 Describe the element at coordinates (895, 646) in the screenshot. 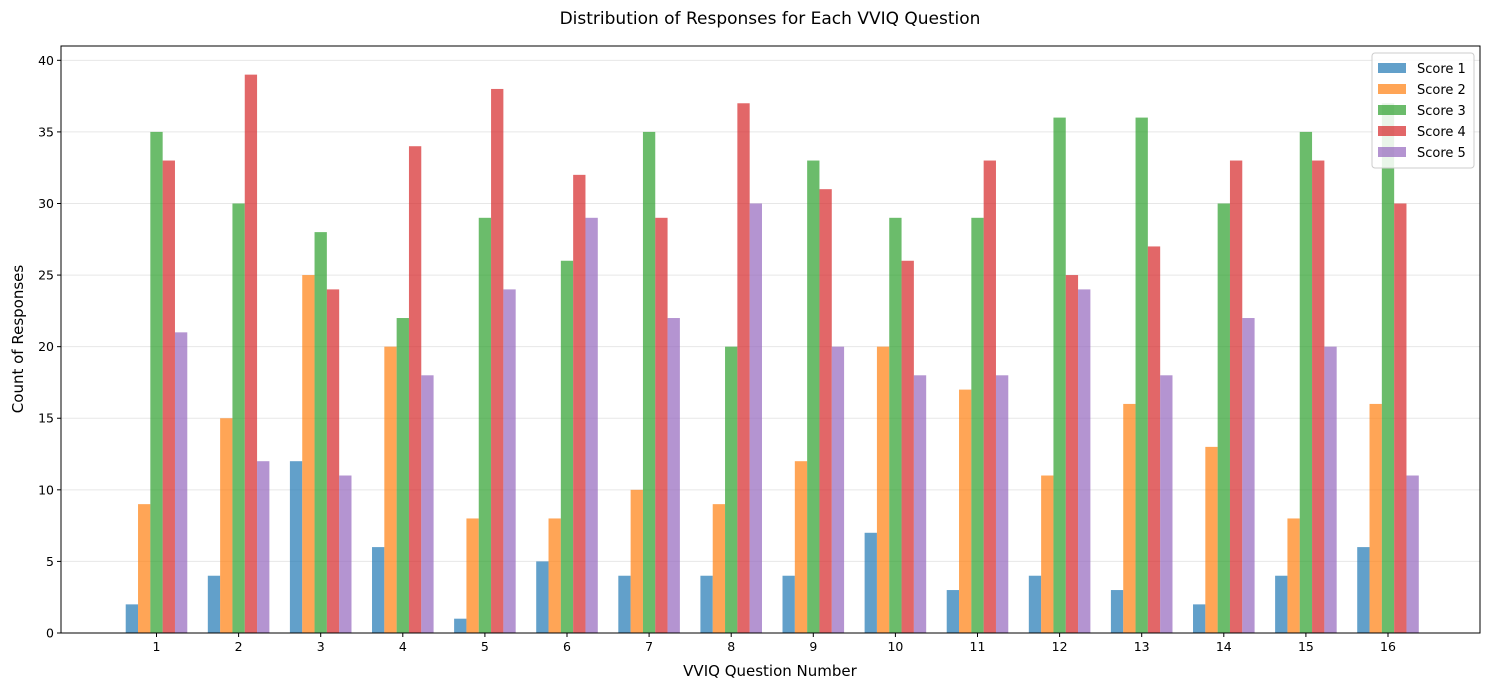

I see `x-tick-label: 10` at that location.